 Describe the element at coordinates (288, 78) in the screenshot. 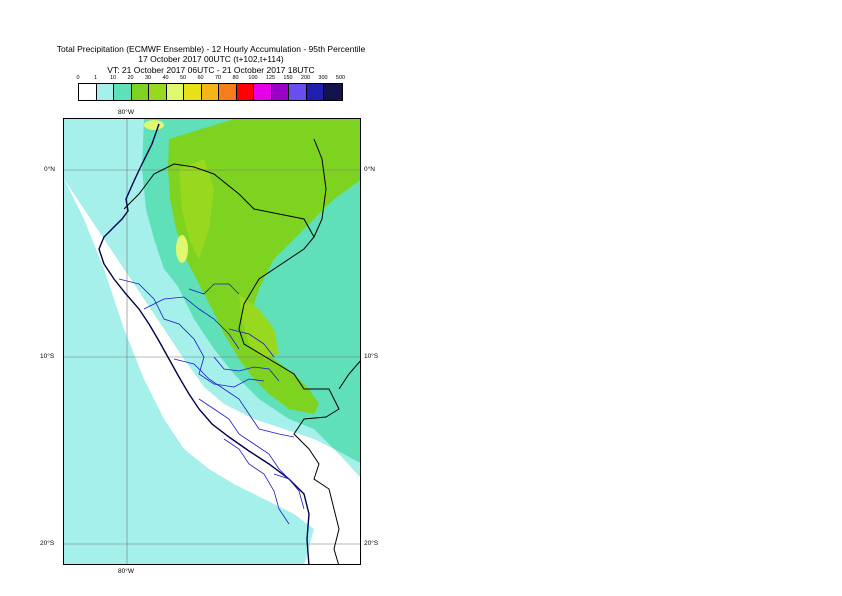

I see `legend-tick-label: 150` at that location.